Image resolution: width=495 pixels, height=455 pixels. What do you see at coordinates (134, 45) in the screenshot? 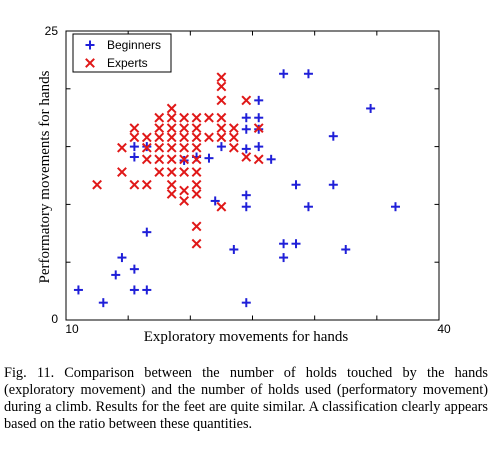
I see `legend-label-beginners: Beginners` at bounding box center [134, 45].